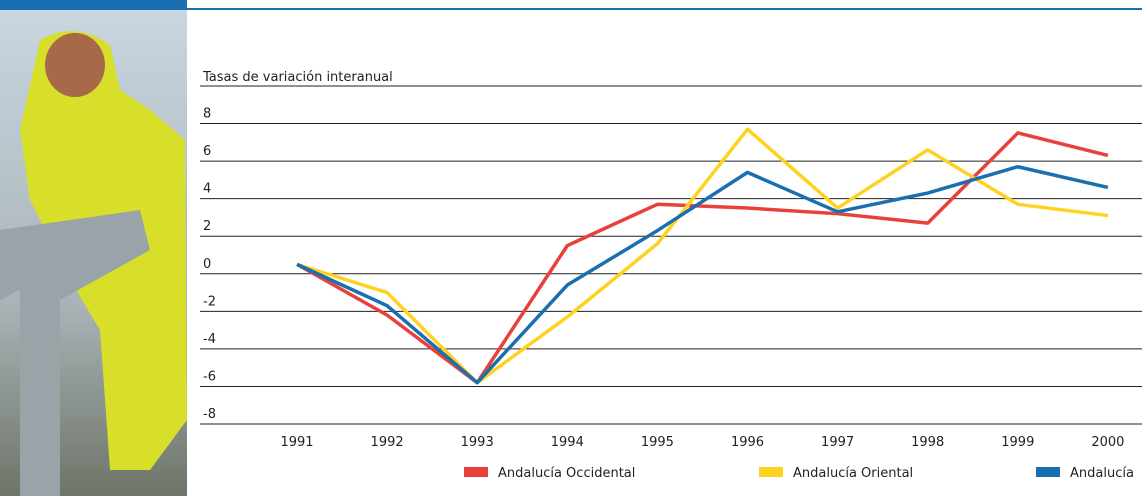 This screenshot has width=1142, height=496. I want to click on y-tick-label: 6, so click(207, 151).